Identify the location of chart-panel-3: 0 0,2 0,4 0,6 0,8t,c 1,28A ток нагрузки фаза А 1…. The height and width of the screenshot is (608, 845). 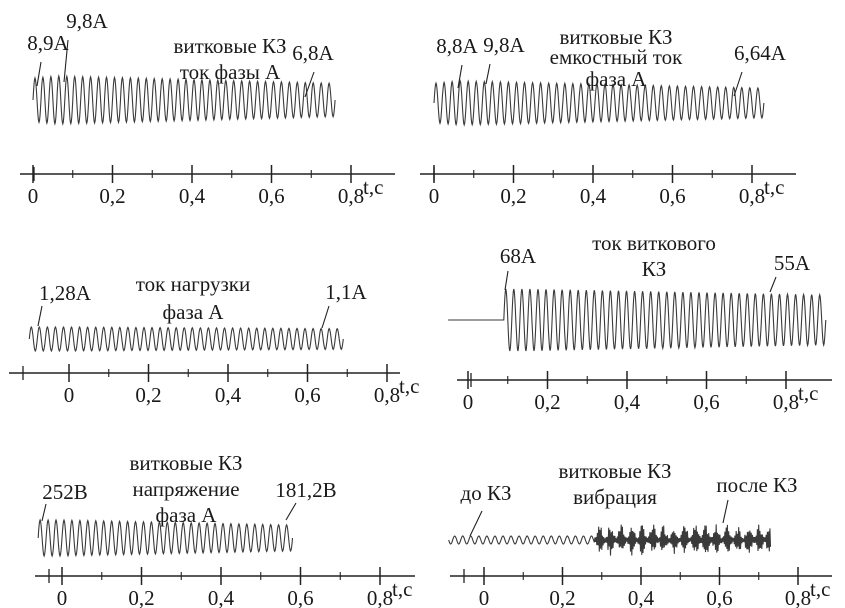
(214, 339).